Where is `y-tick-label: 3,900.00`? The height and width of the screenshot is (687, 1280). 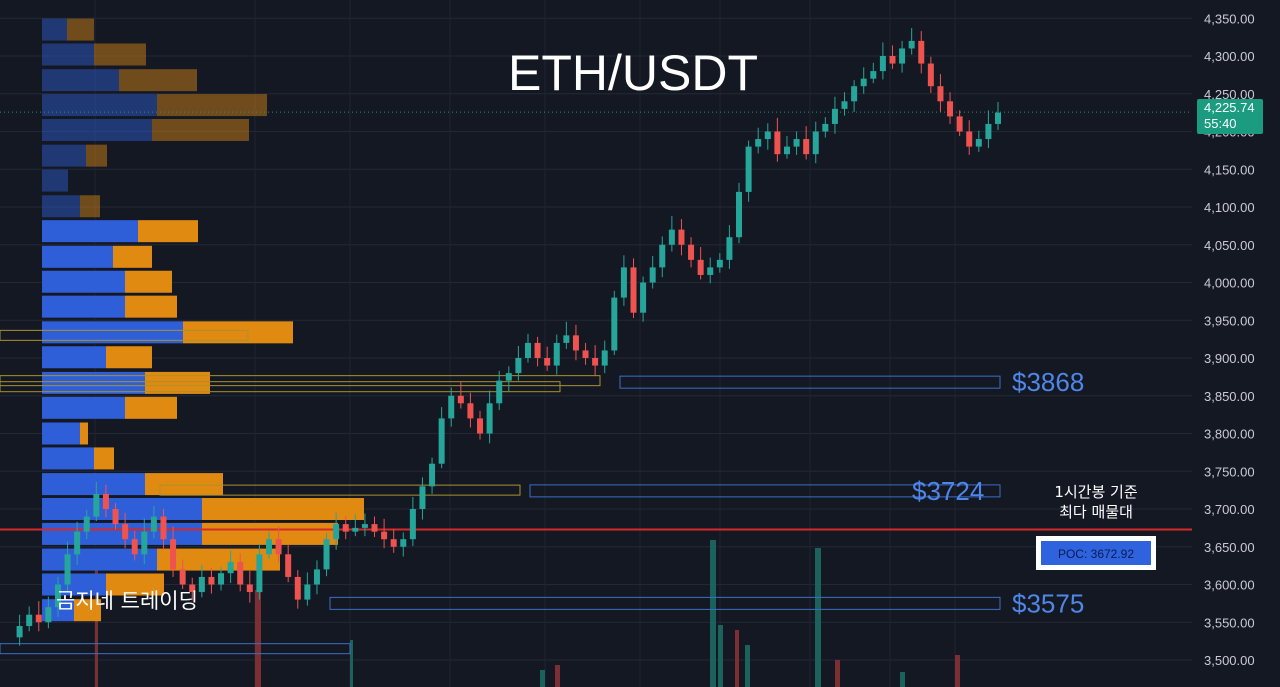
y-tick-label: 3,900.00 is located at coordinates (1229, 358).